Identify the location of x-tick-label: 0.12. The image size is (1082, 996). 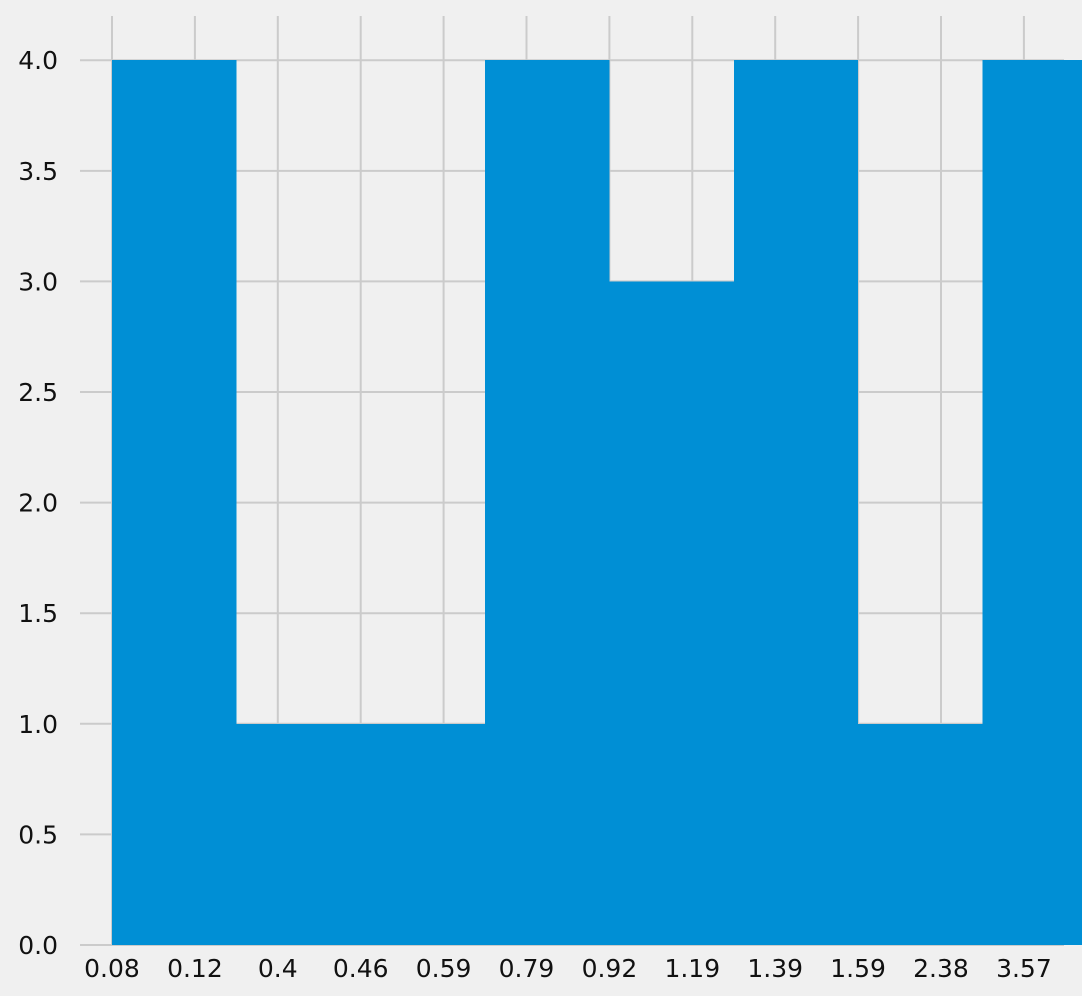
(195, 968).